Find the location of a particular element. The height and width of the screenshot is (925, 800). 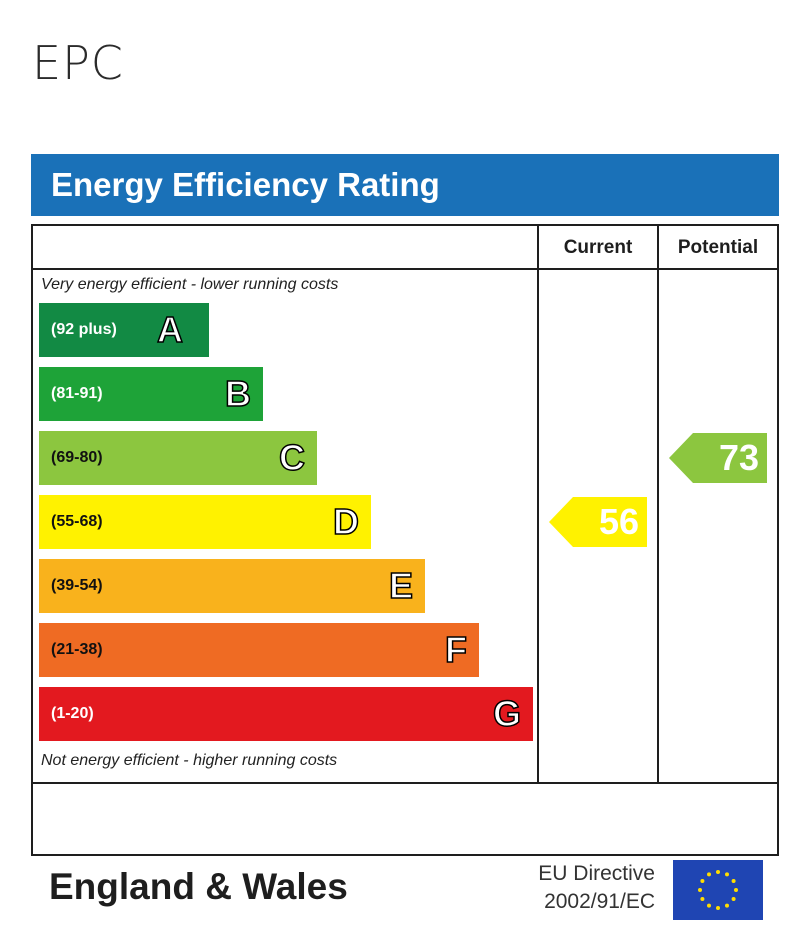

band-a-letter: A is located at coordinates (170, 329).